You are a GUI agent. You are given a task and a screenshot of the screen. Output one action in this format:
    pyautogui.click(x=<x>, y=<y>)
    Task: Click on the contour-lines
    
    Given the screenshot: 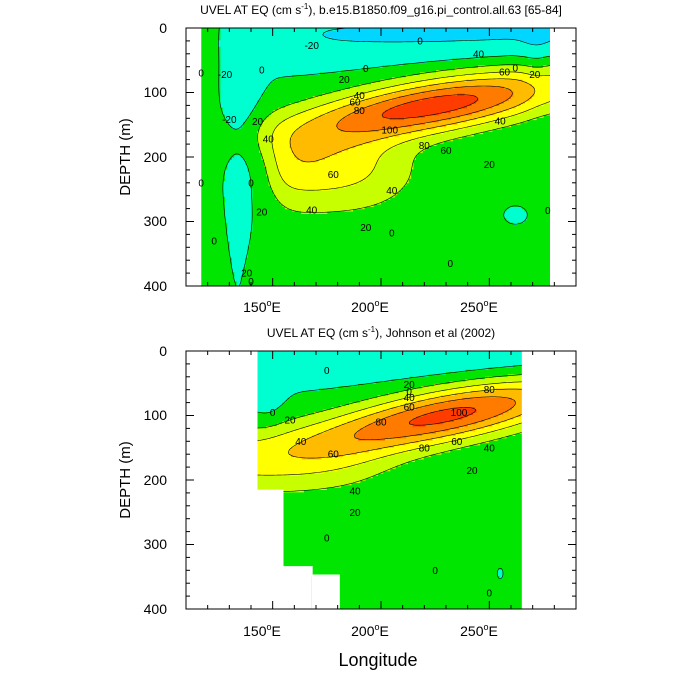 What is the action you would take?
    pyautogui.click(x=389, y=472)
    